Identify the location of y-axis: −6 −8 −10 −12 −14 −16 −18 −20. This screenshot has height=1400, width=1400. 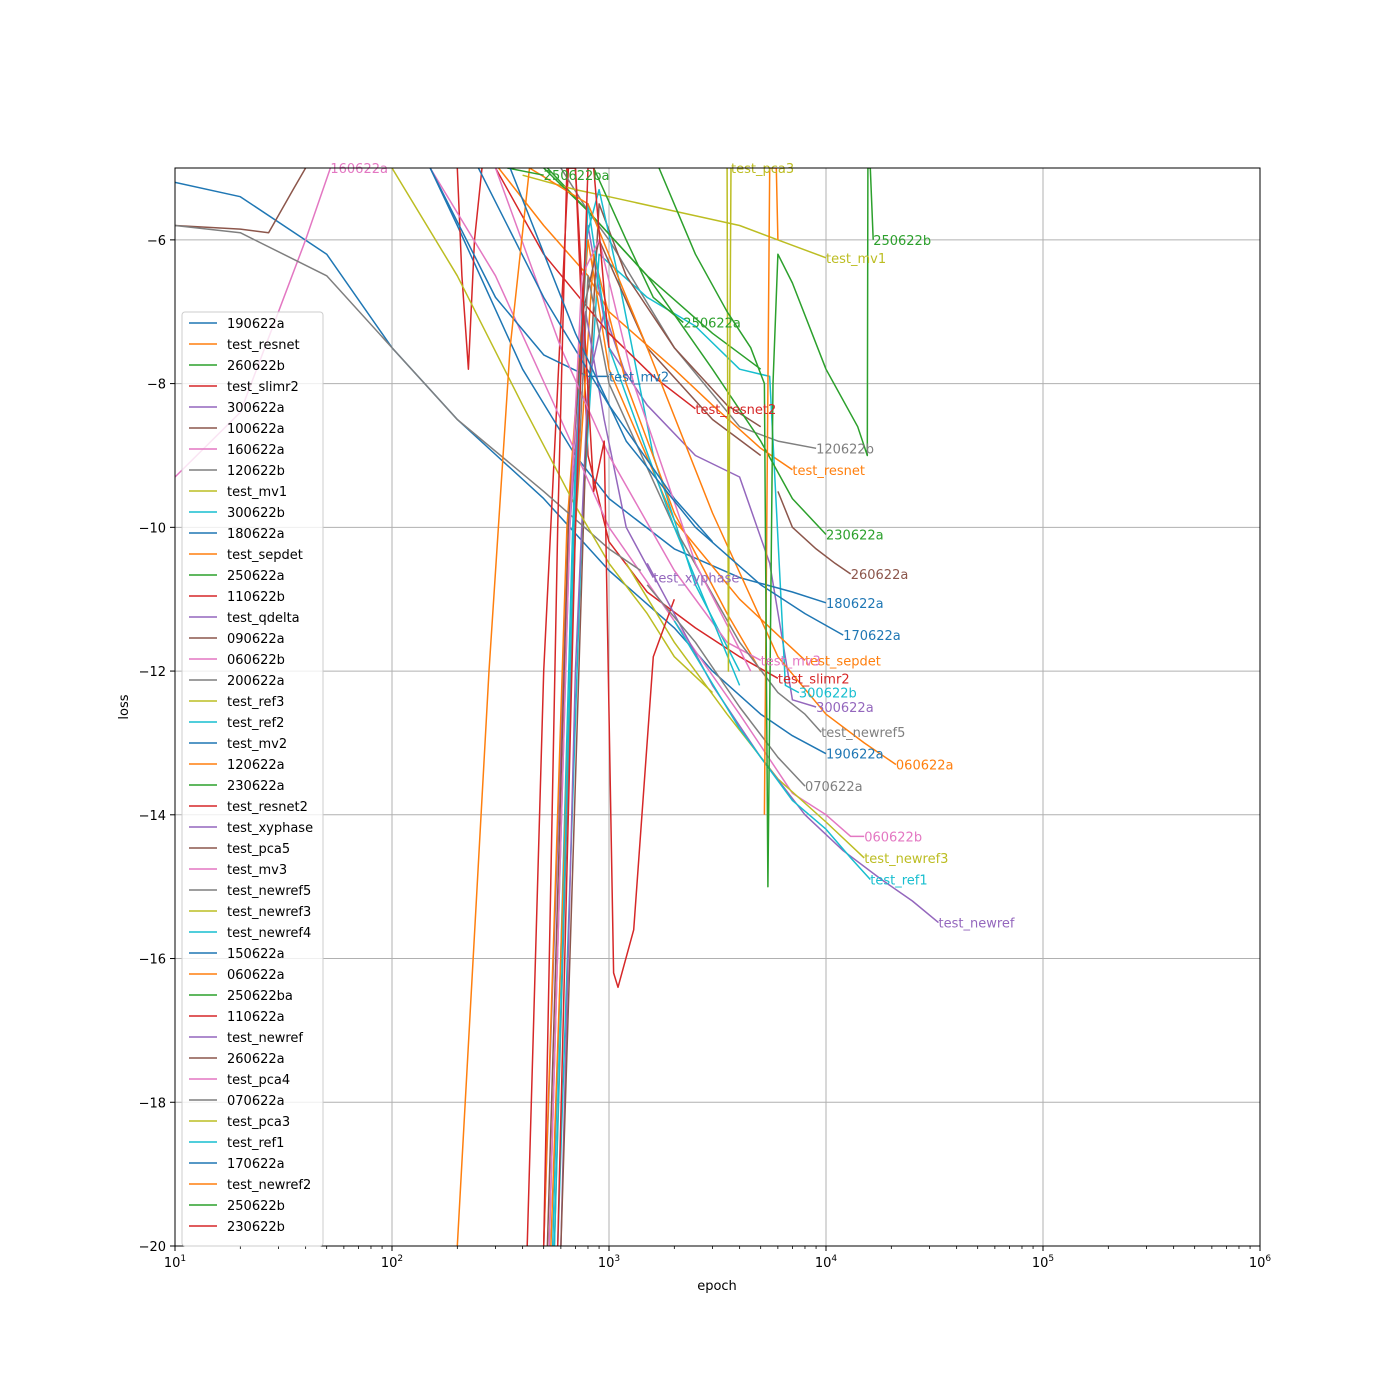
(157, 744).